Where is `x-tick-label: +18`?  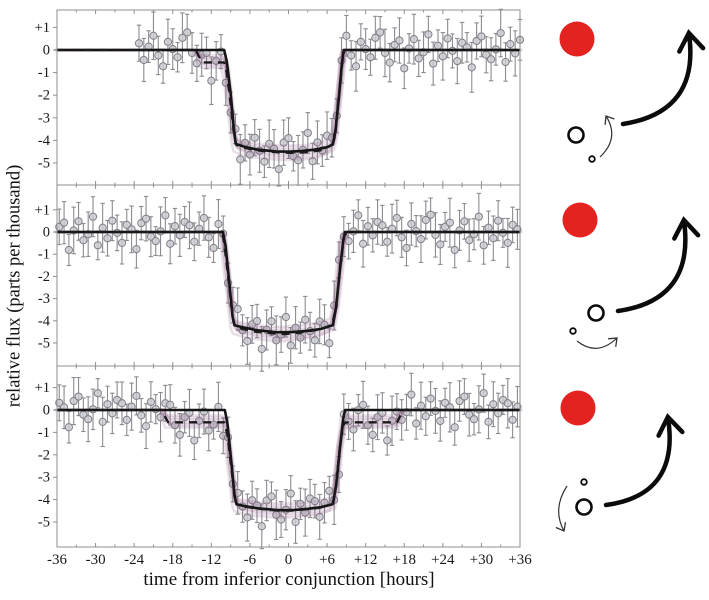 x-tick-label: +18 is located at coordinates (404, 560).